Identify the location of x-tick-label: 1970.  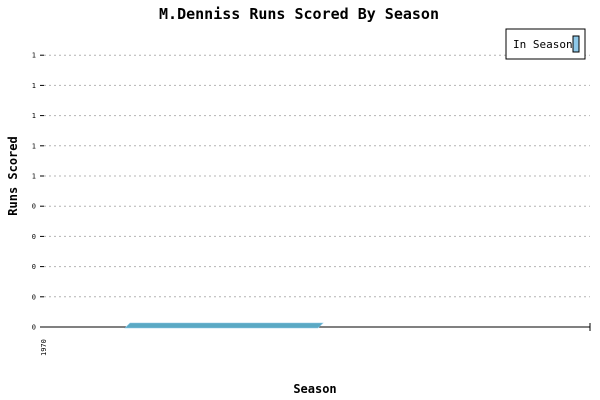
(44, 347).